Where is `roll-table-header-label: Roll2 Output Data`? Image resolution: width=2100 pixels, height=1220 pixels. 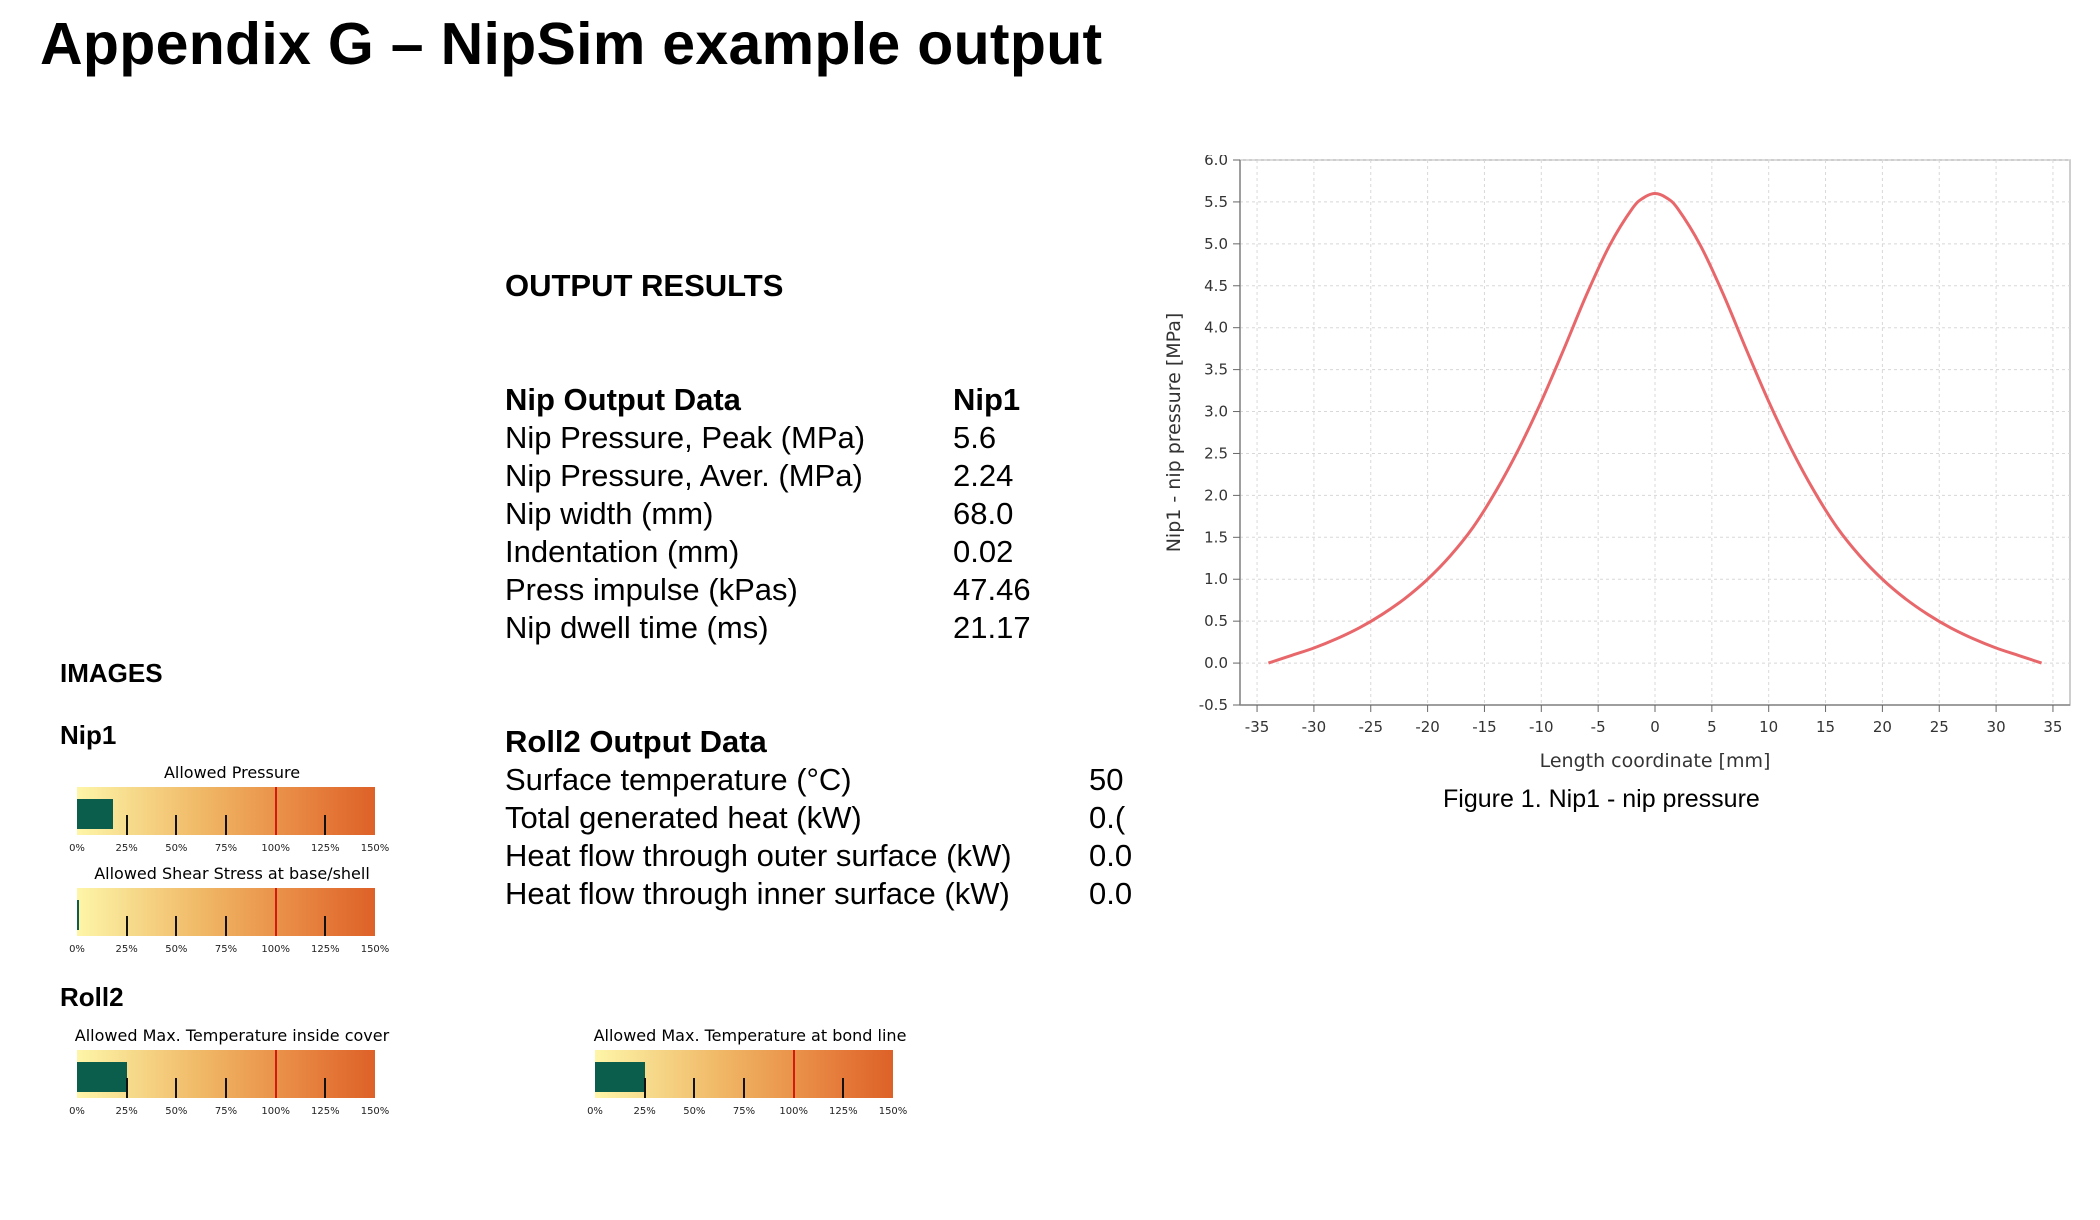
roll-table-header-label: Roll2 Output Data is located at coordinates (636, 741).